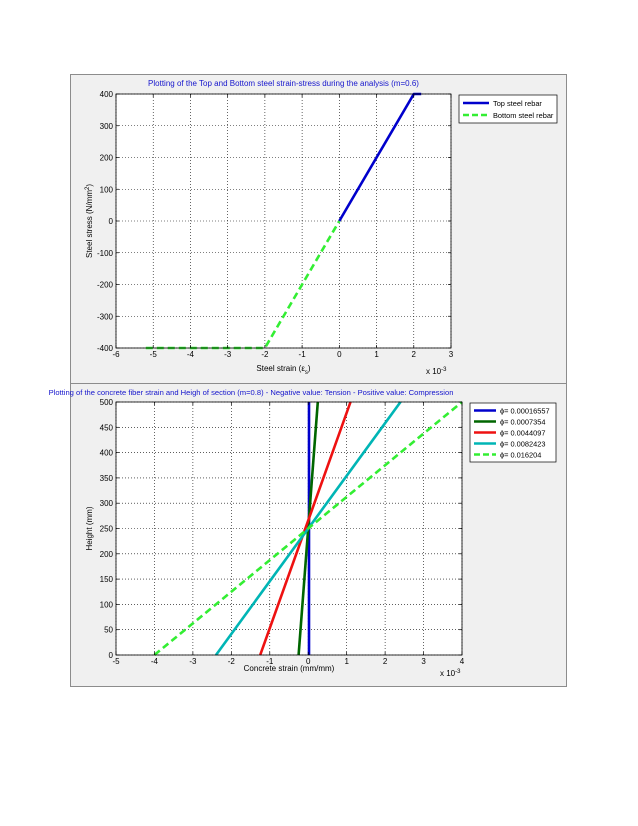 Image resolution: width=638 pixels, height=826 pixels. I want to click on x-tick-label: 4, so click(462, 661).